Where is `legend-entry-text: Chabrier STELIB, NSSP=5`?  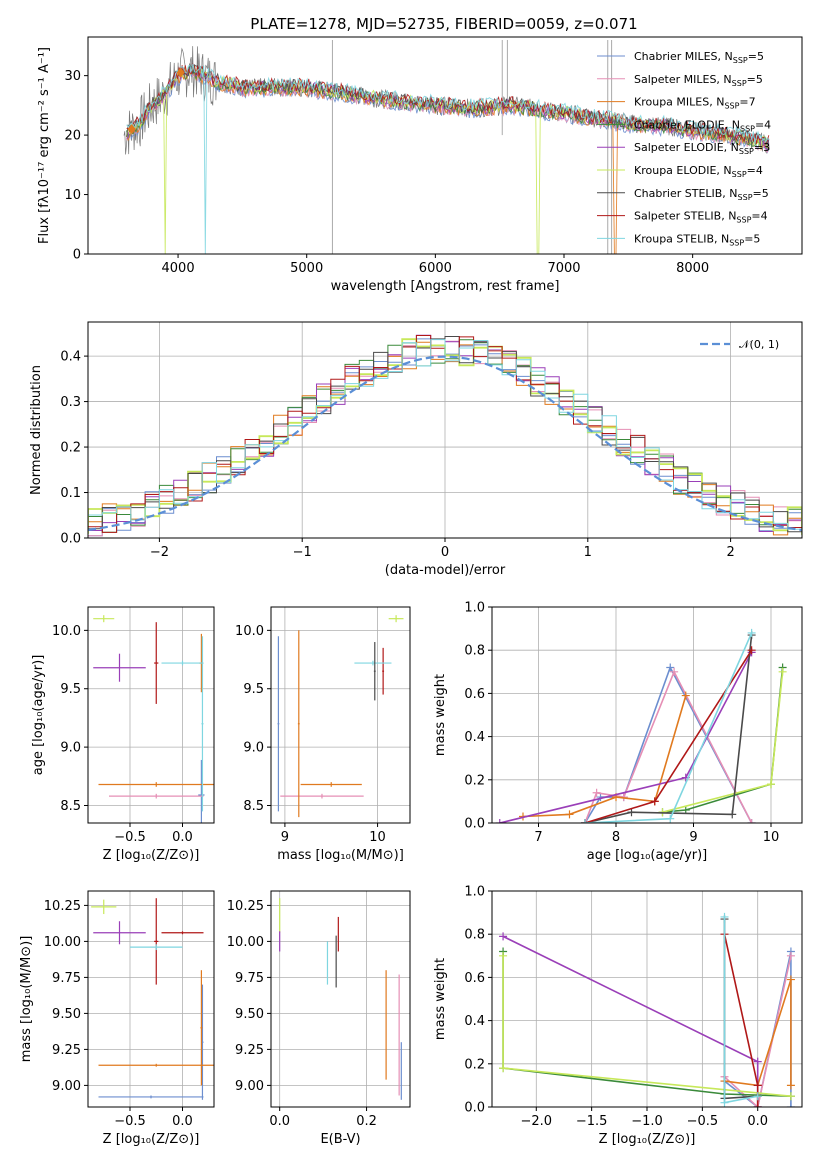
legend-entry-text: Chabrier STELIB, NSSP=5 is located at coordinates (701, 194).